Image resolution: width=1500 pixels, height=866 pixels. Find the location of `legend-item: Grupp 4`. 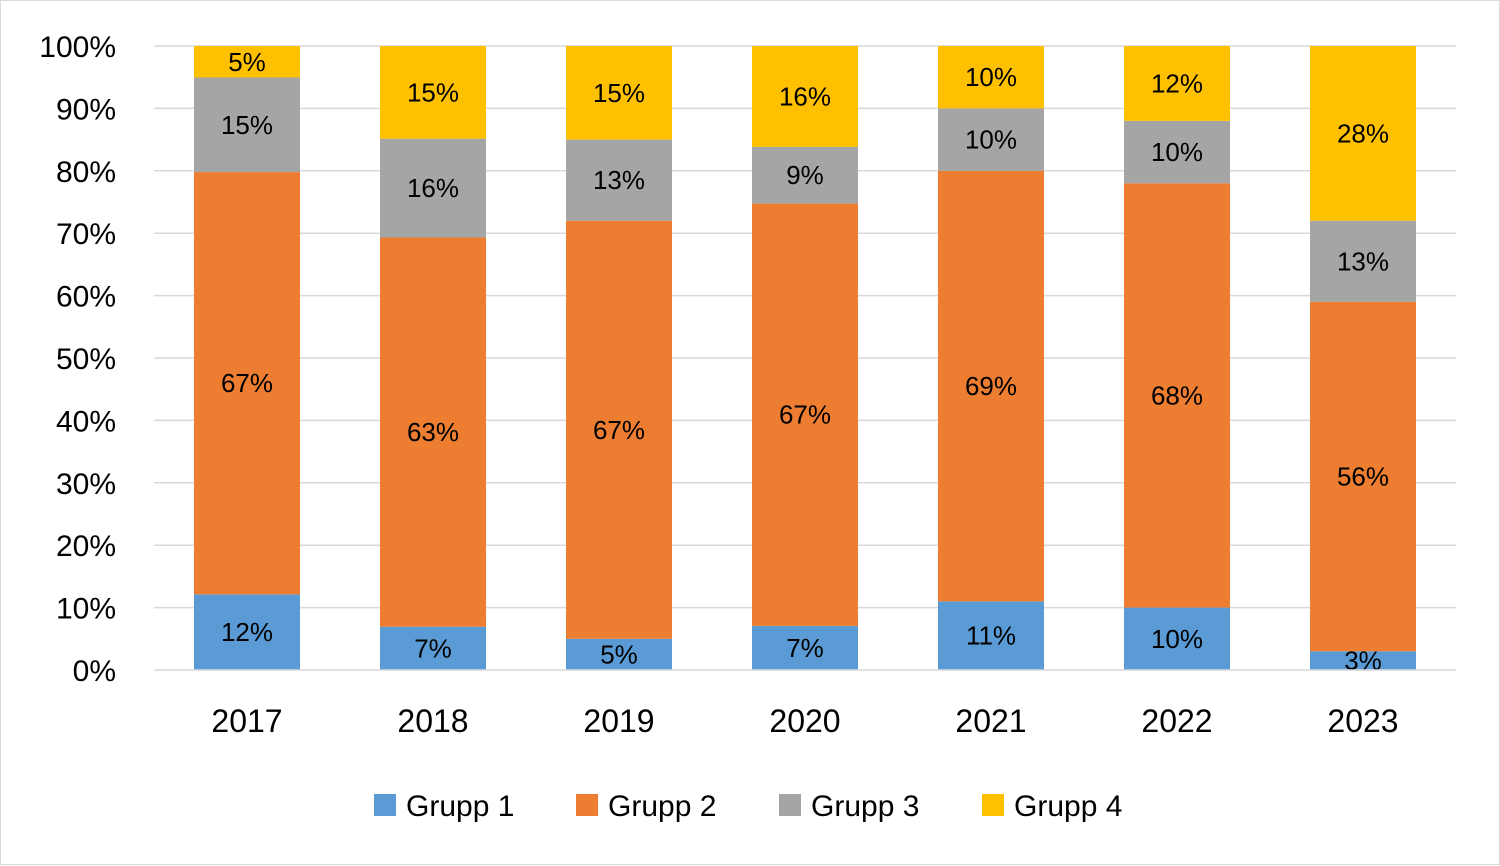

legend-item: Grupp 4 is located at coordinates (1052, 806).